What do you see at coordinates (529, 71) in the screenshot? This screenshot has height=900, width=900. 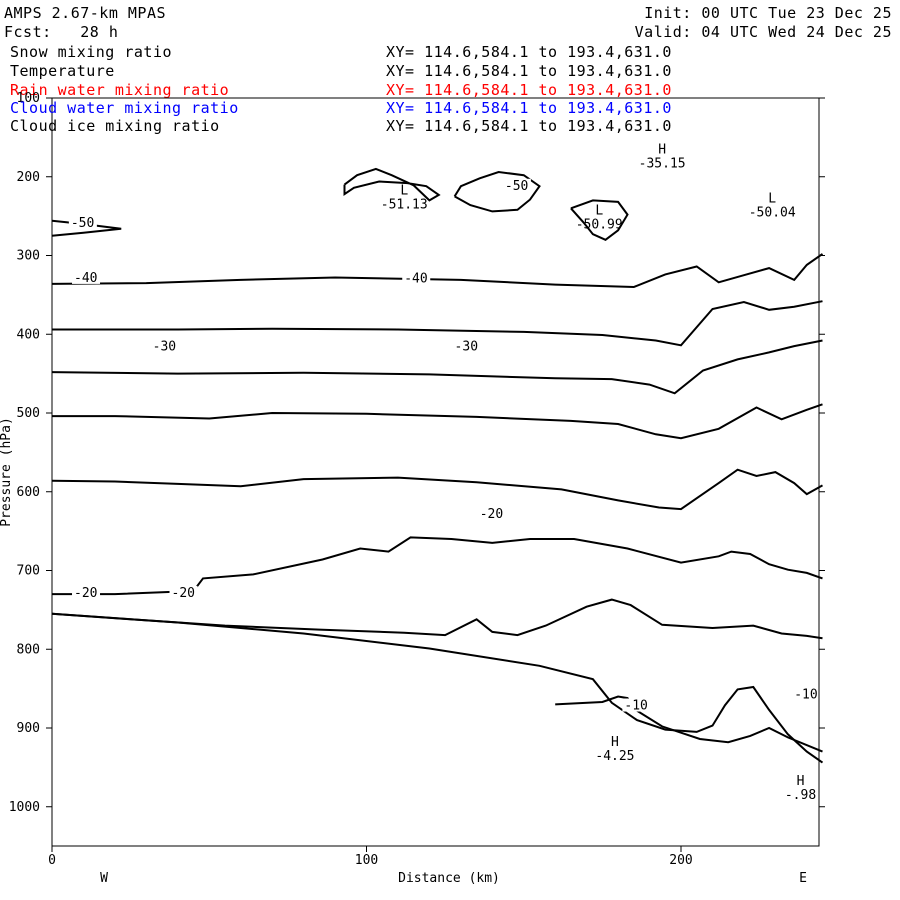 I see `field-xy-temperature: XY= 114.6,584.1 to 193.4,631.0` at bounding box center [529, 71].